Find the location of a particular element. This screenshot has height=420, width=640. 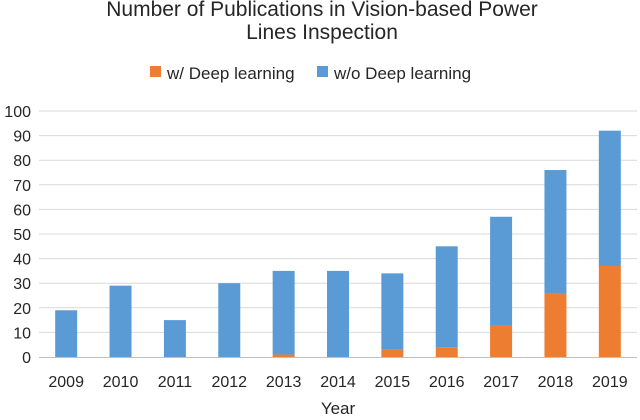

x-tick-label: 2019 is located at coordinates (610, 382).